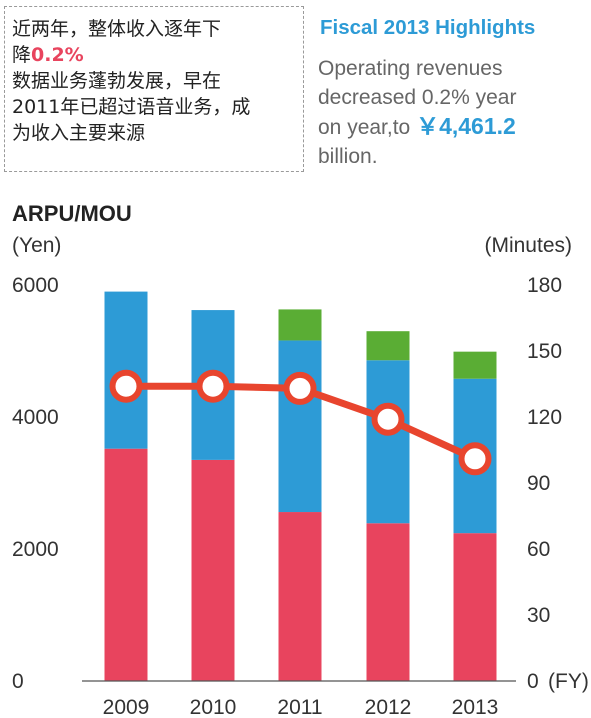  Describe the element at coordinates (126, 707) in the screenshot. I see `x-tick-label-2009: 2009` at that location.